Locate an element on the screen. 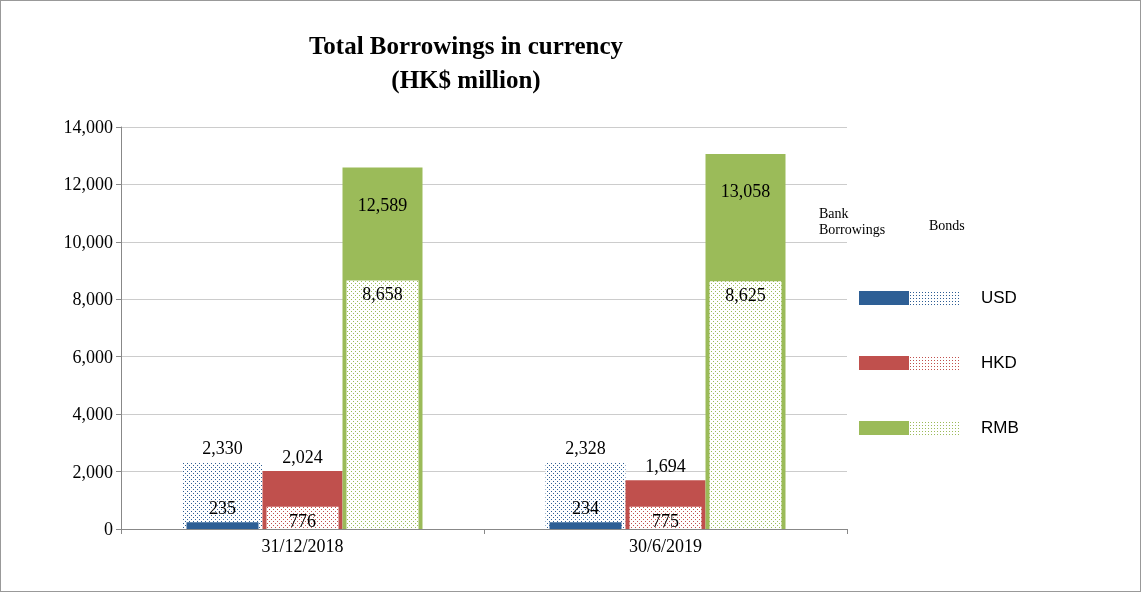 This screenshot has height=592, width=1141. x-tick-label: 31/12/2018 is located at coordinates (302, 546).